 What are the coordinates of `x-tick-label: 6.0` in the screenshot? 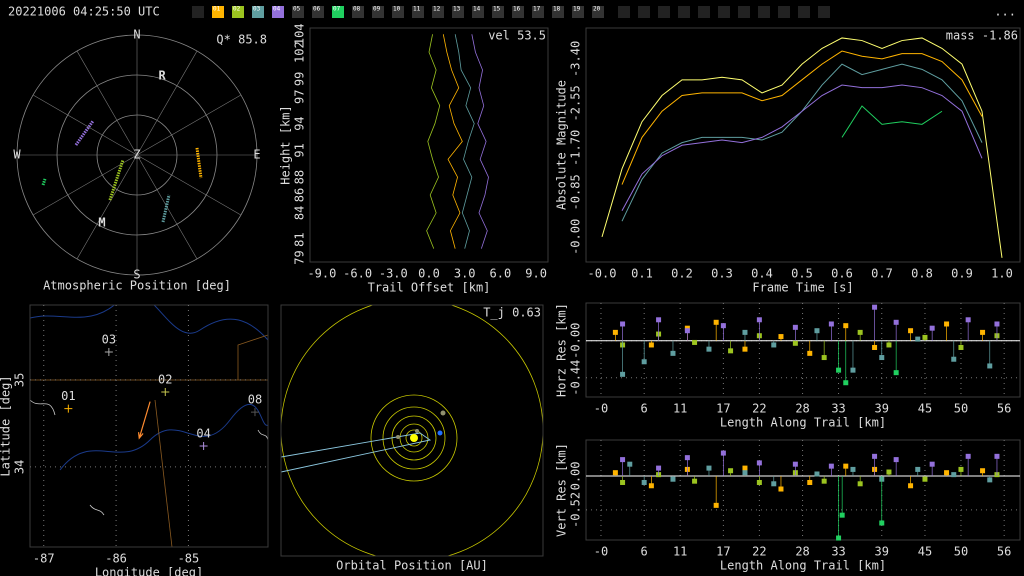 It's located at (501, 274).